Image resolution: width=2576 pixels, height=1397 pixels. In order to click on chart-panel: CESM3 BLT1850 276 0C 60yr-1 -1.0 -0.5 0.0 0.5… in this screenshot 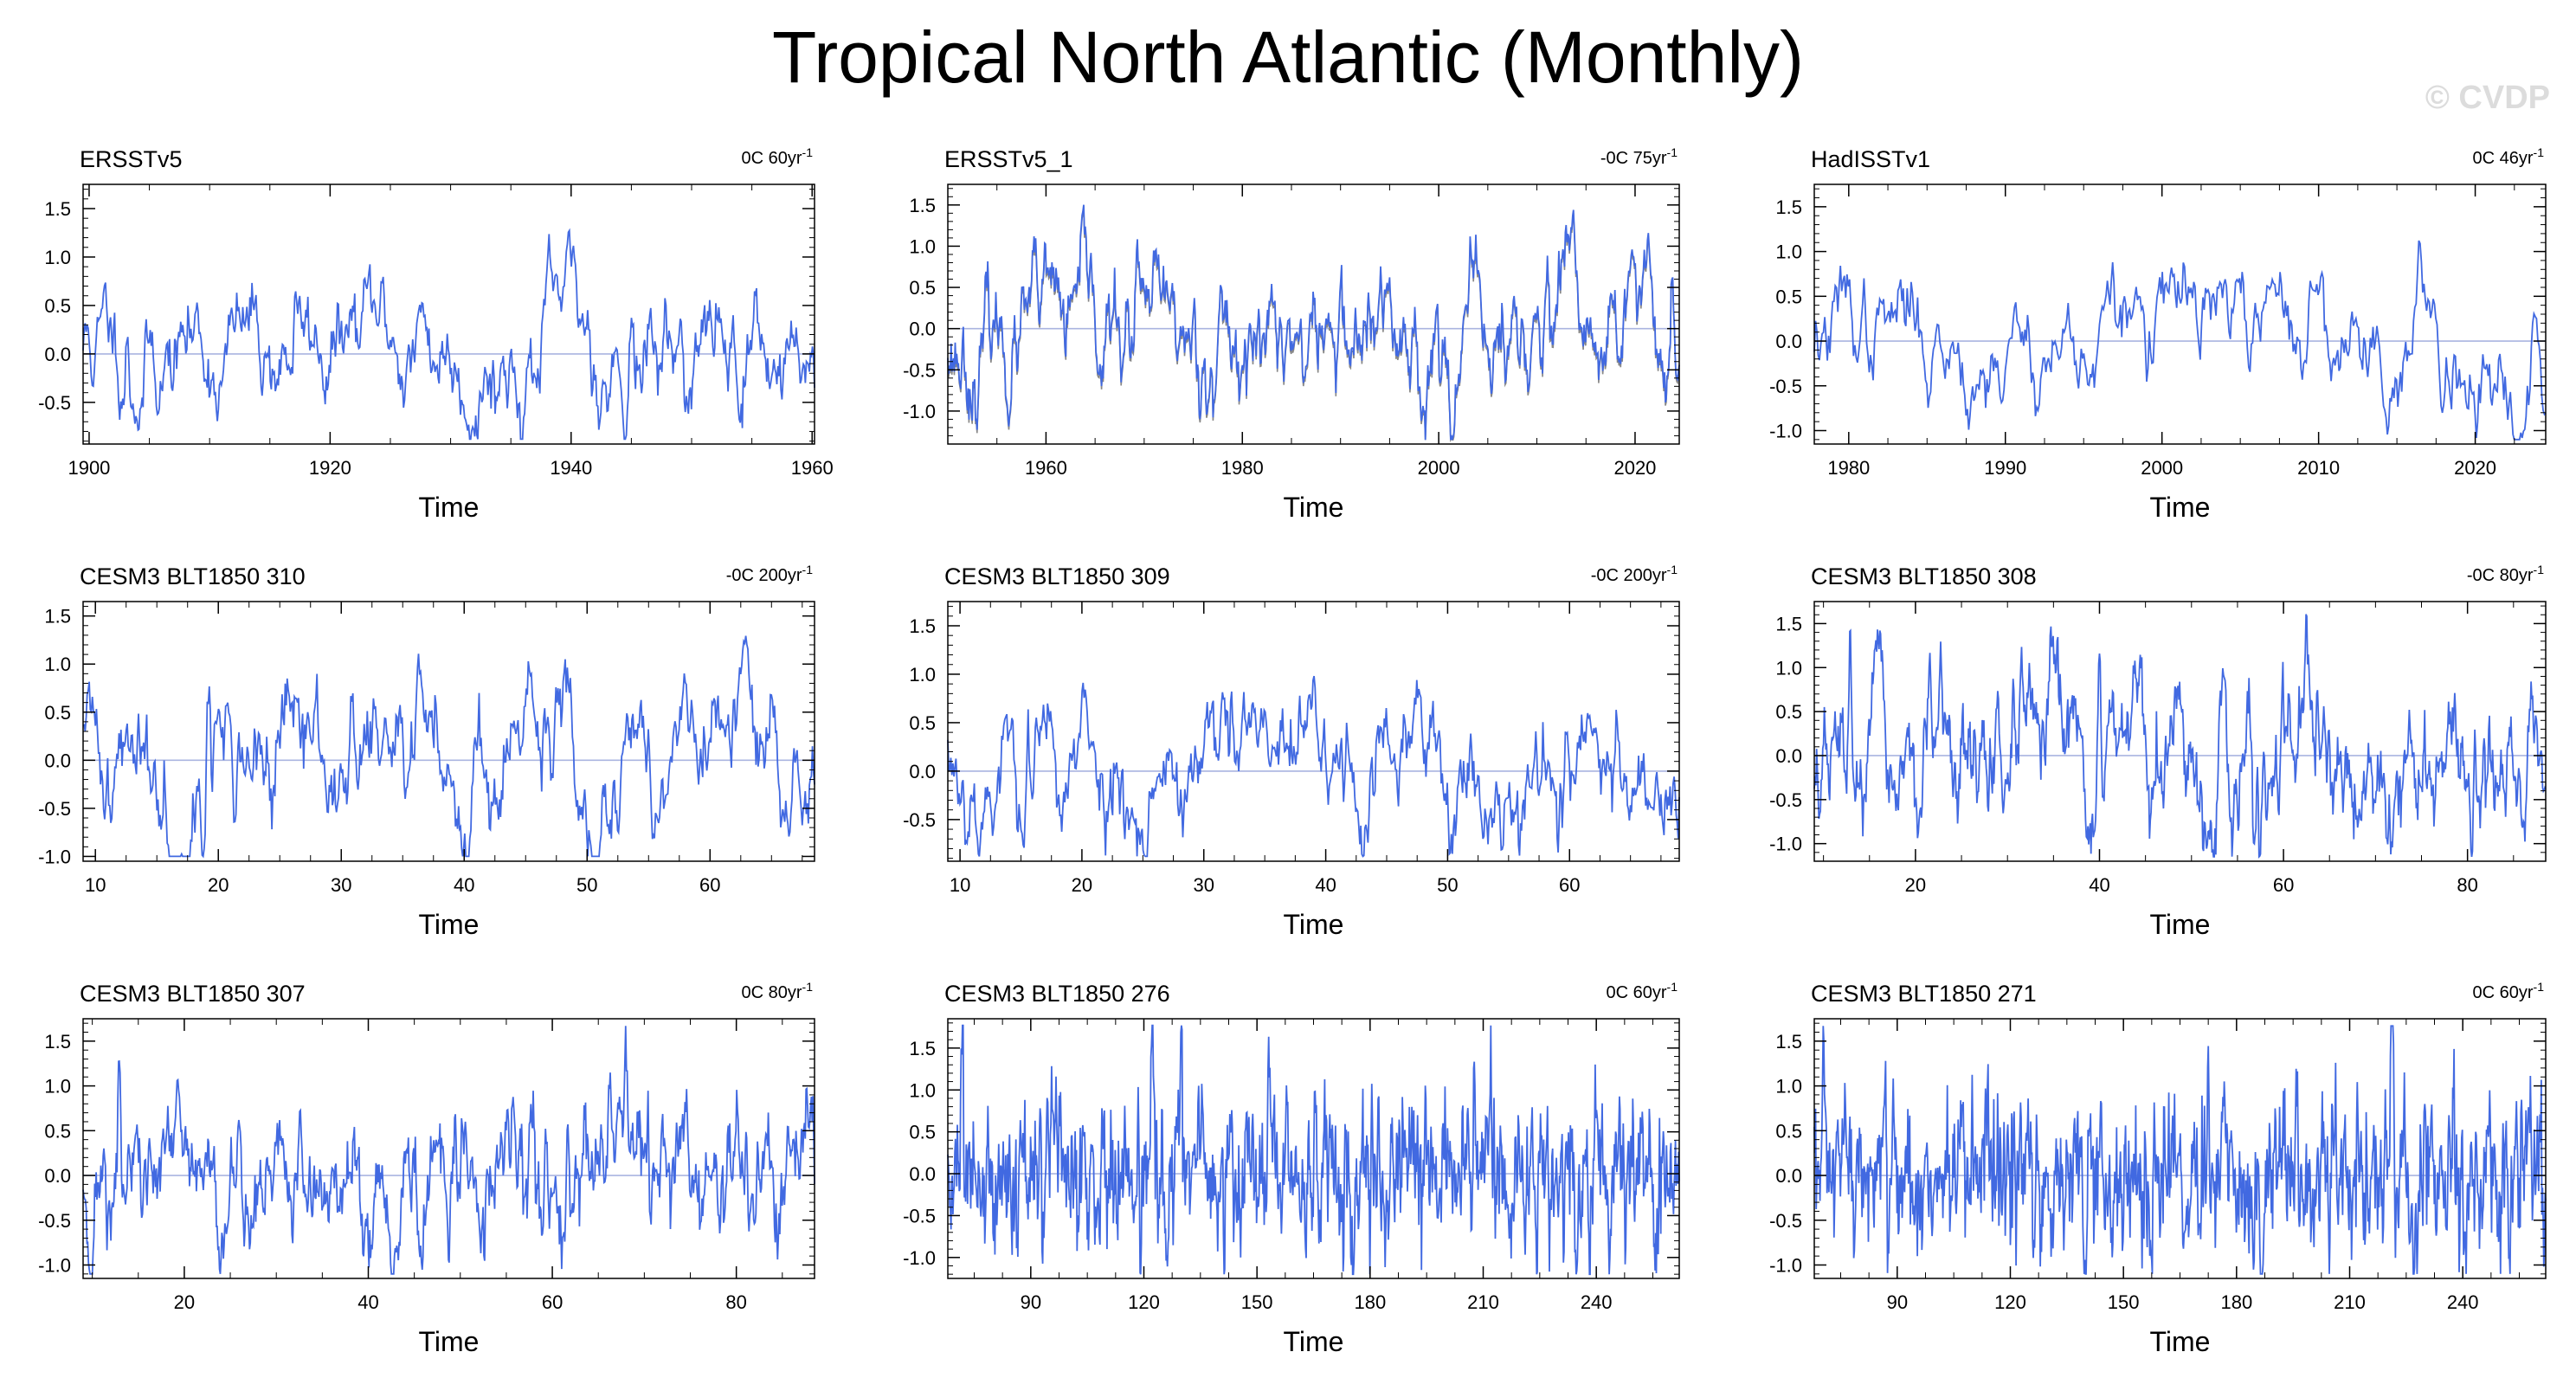, I will do `click(1291, 1168)`.